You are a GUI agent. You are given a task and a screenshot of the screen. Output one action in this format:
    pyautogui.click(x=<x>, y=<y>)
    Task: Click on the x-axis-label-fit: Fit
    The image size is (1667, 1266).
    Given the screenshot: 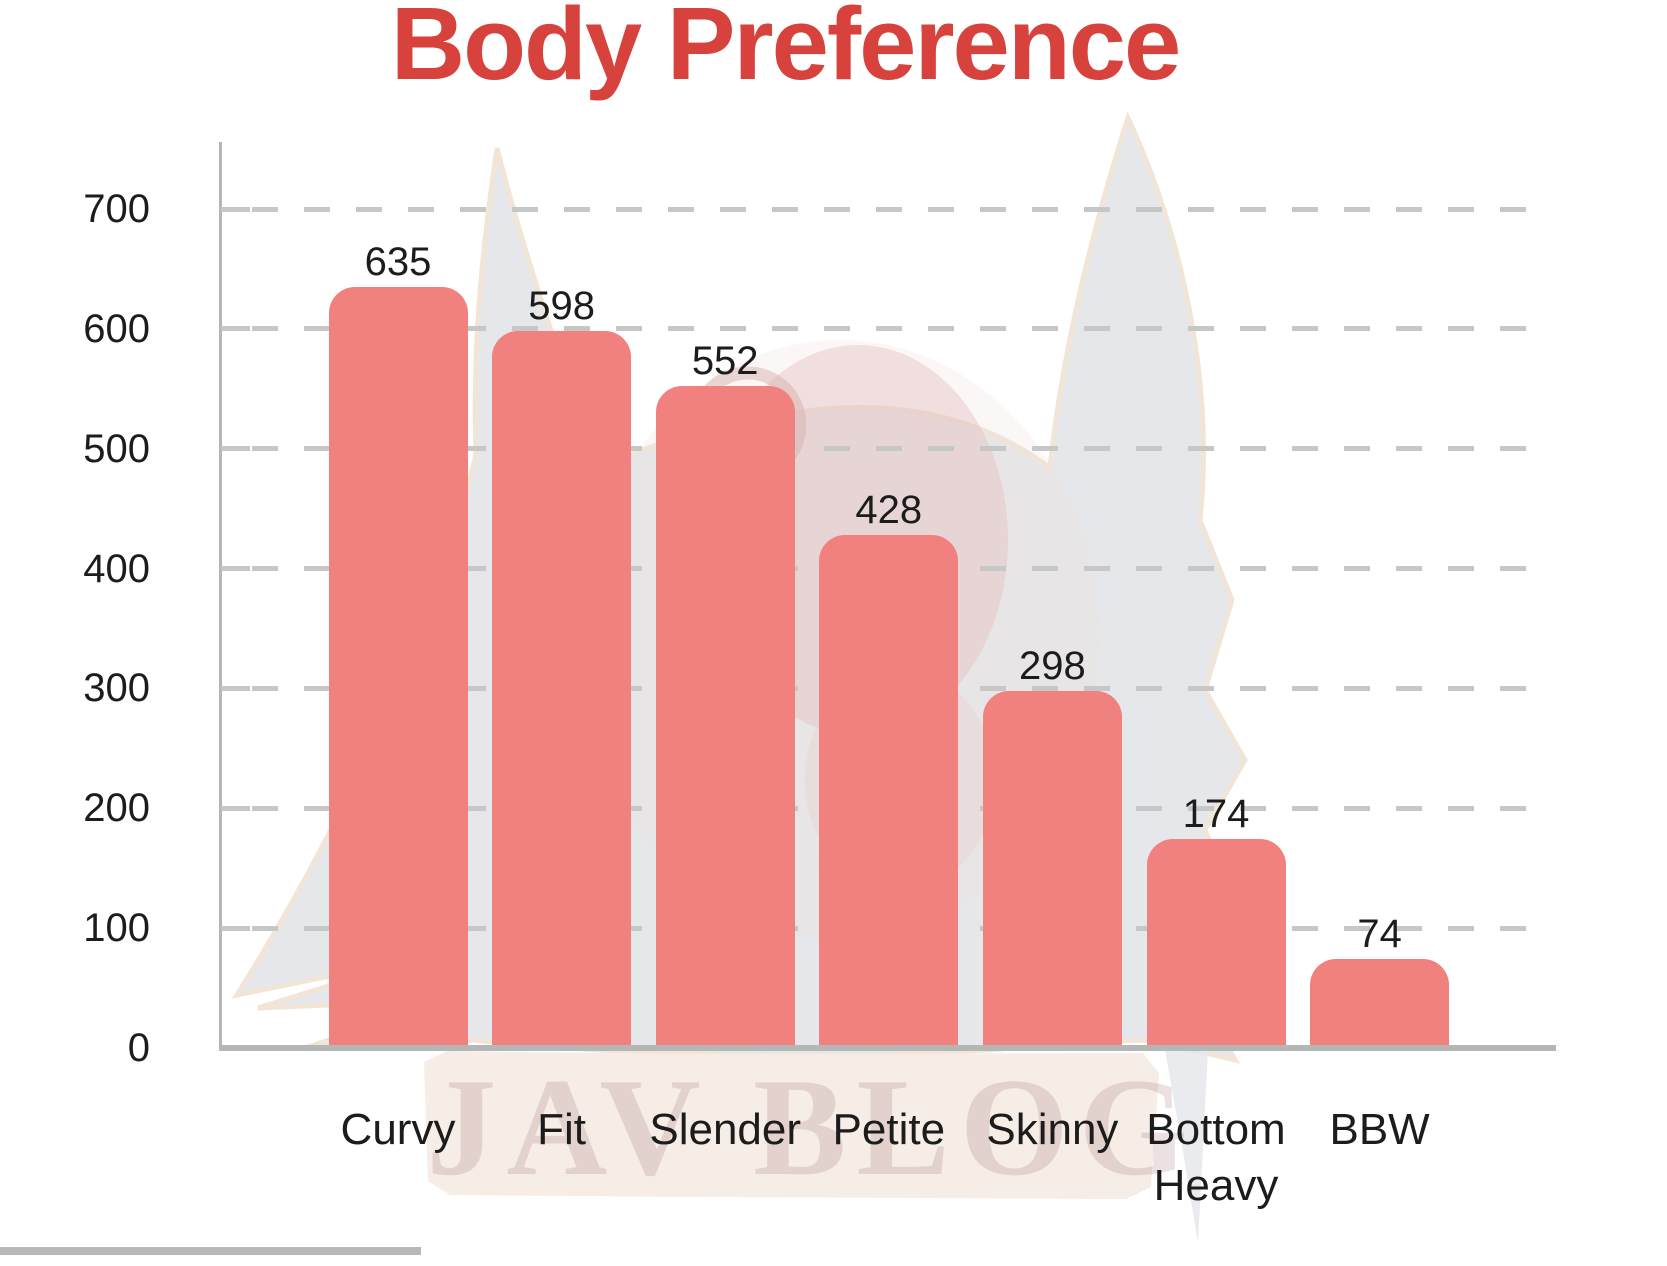 What is the action you would take?
    pyautogui.click(x=562, y=1129)
    